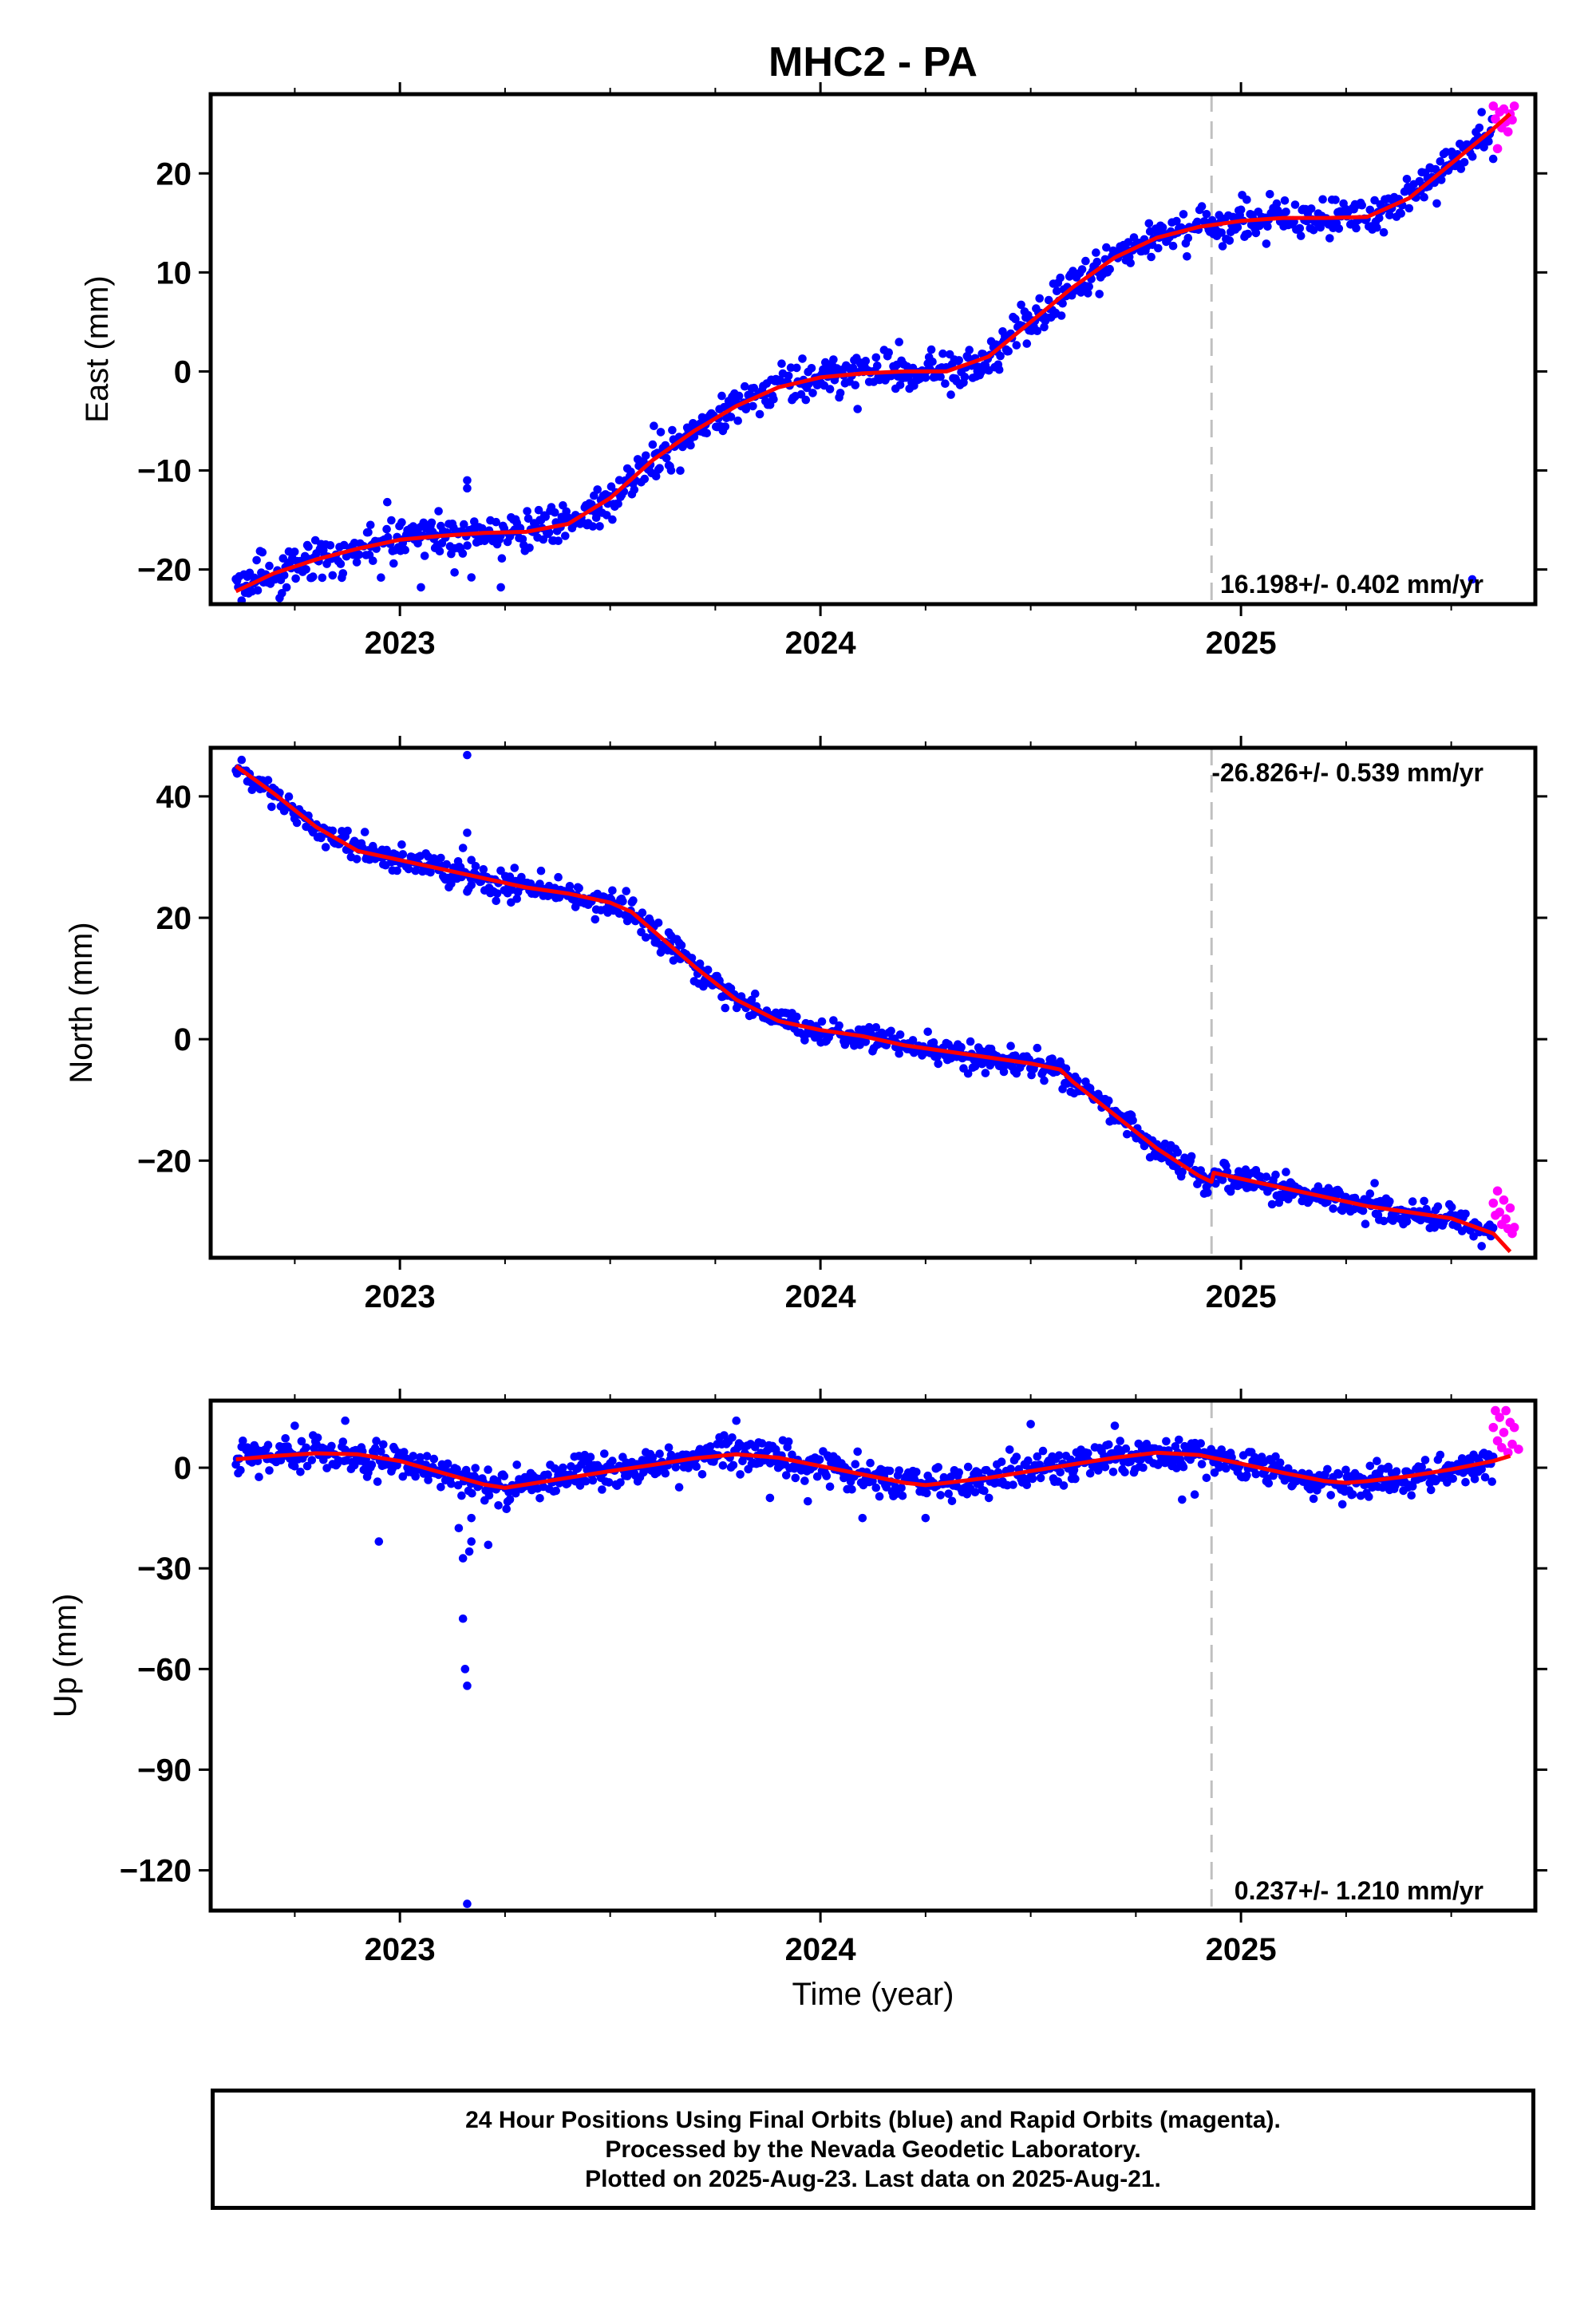 The image size is (1596, 2316). I want to click on y-tick-label: 20, so click(174, 174).